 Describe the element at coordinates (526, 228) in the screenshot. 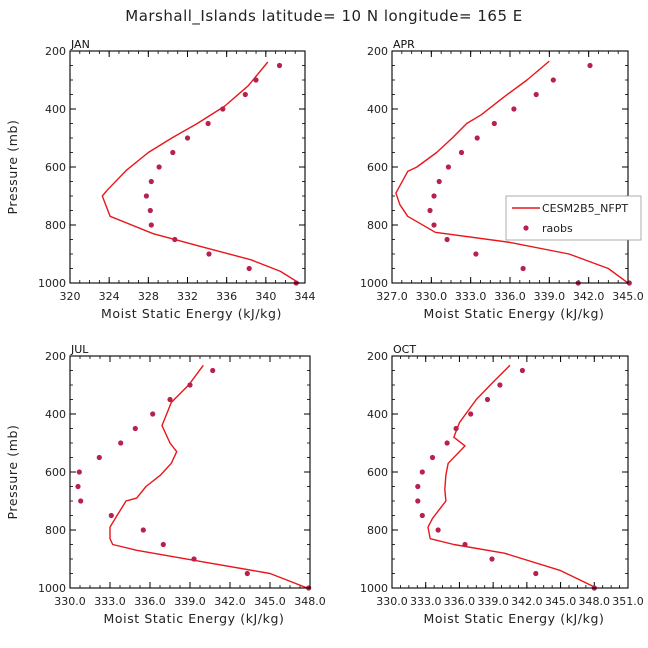

I see `legend-marker-swatch` at that location.